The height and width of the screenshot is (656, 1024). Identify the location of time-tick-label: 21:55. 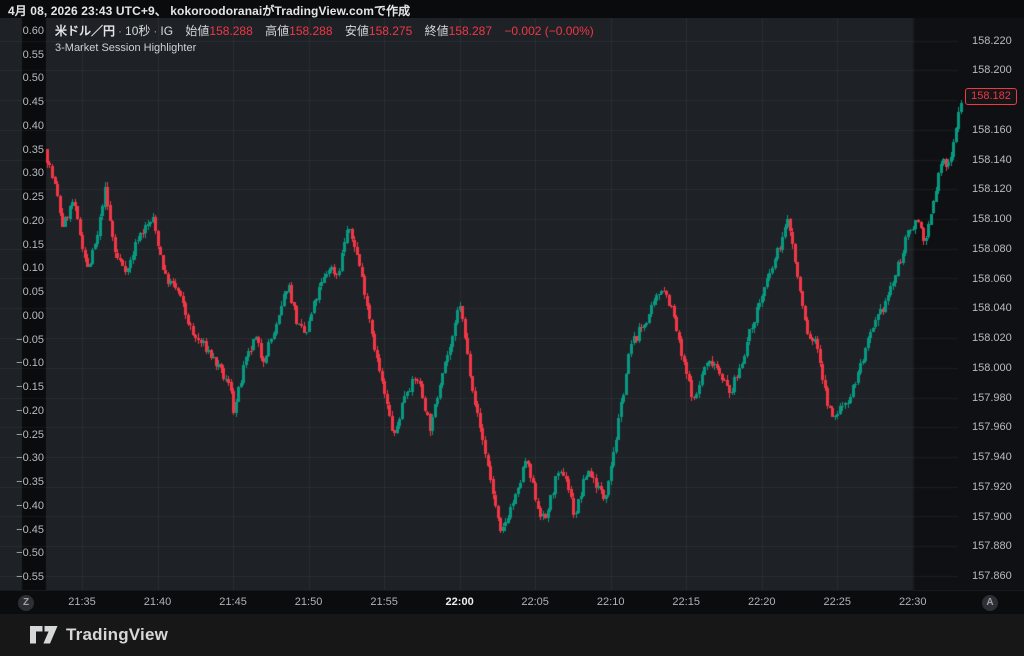
(384, 602).